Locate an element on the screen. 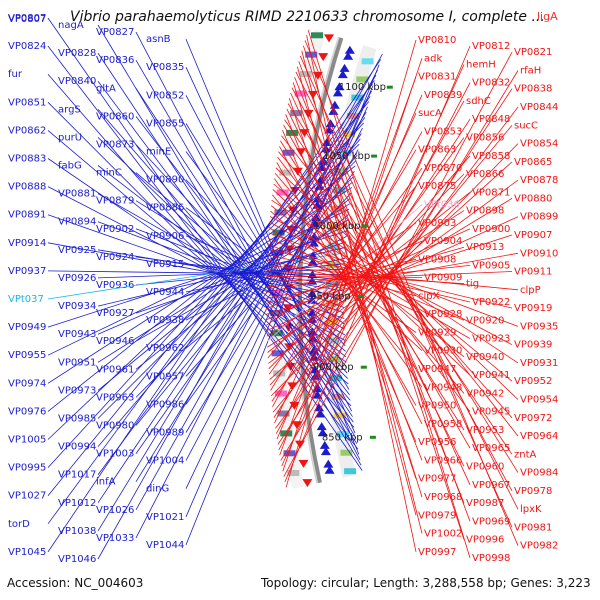  forward-gene-label: VP0836 is located at coordinates (115, 60).